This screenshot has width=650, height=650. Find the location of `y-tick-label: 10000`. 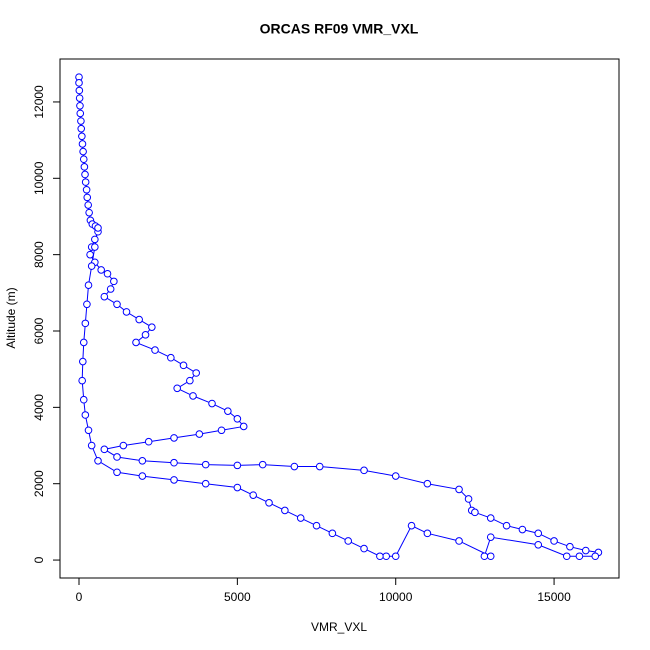

y-tick-label: 10000 is located at coordinates (39, 178).